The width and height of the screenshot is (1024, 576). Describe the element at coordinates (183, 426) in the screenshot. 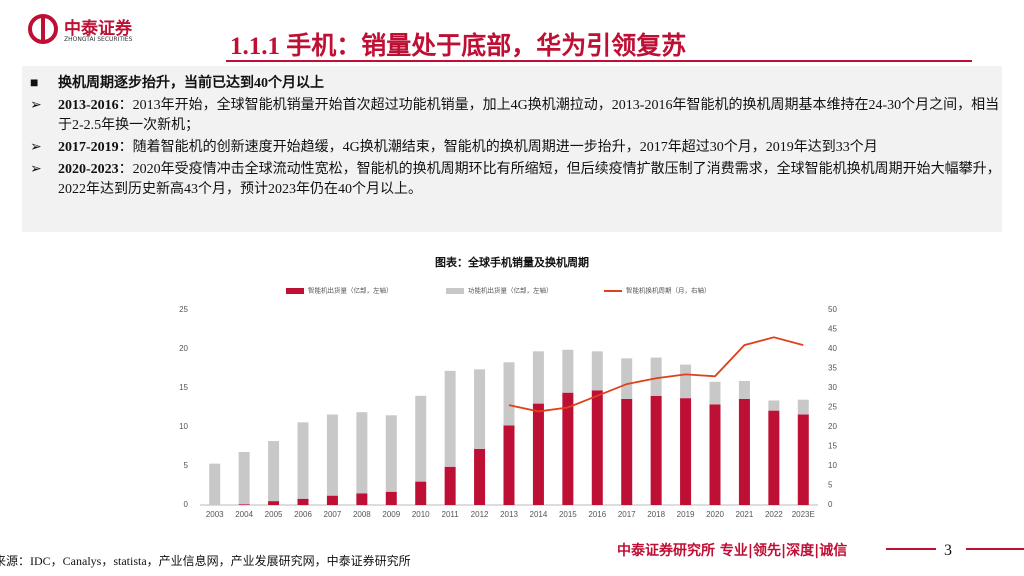

I see `y-tick-label: 10` at that location.